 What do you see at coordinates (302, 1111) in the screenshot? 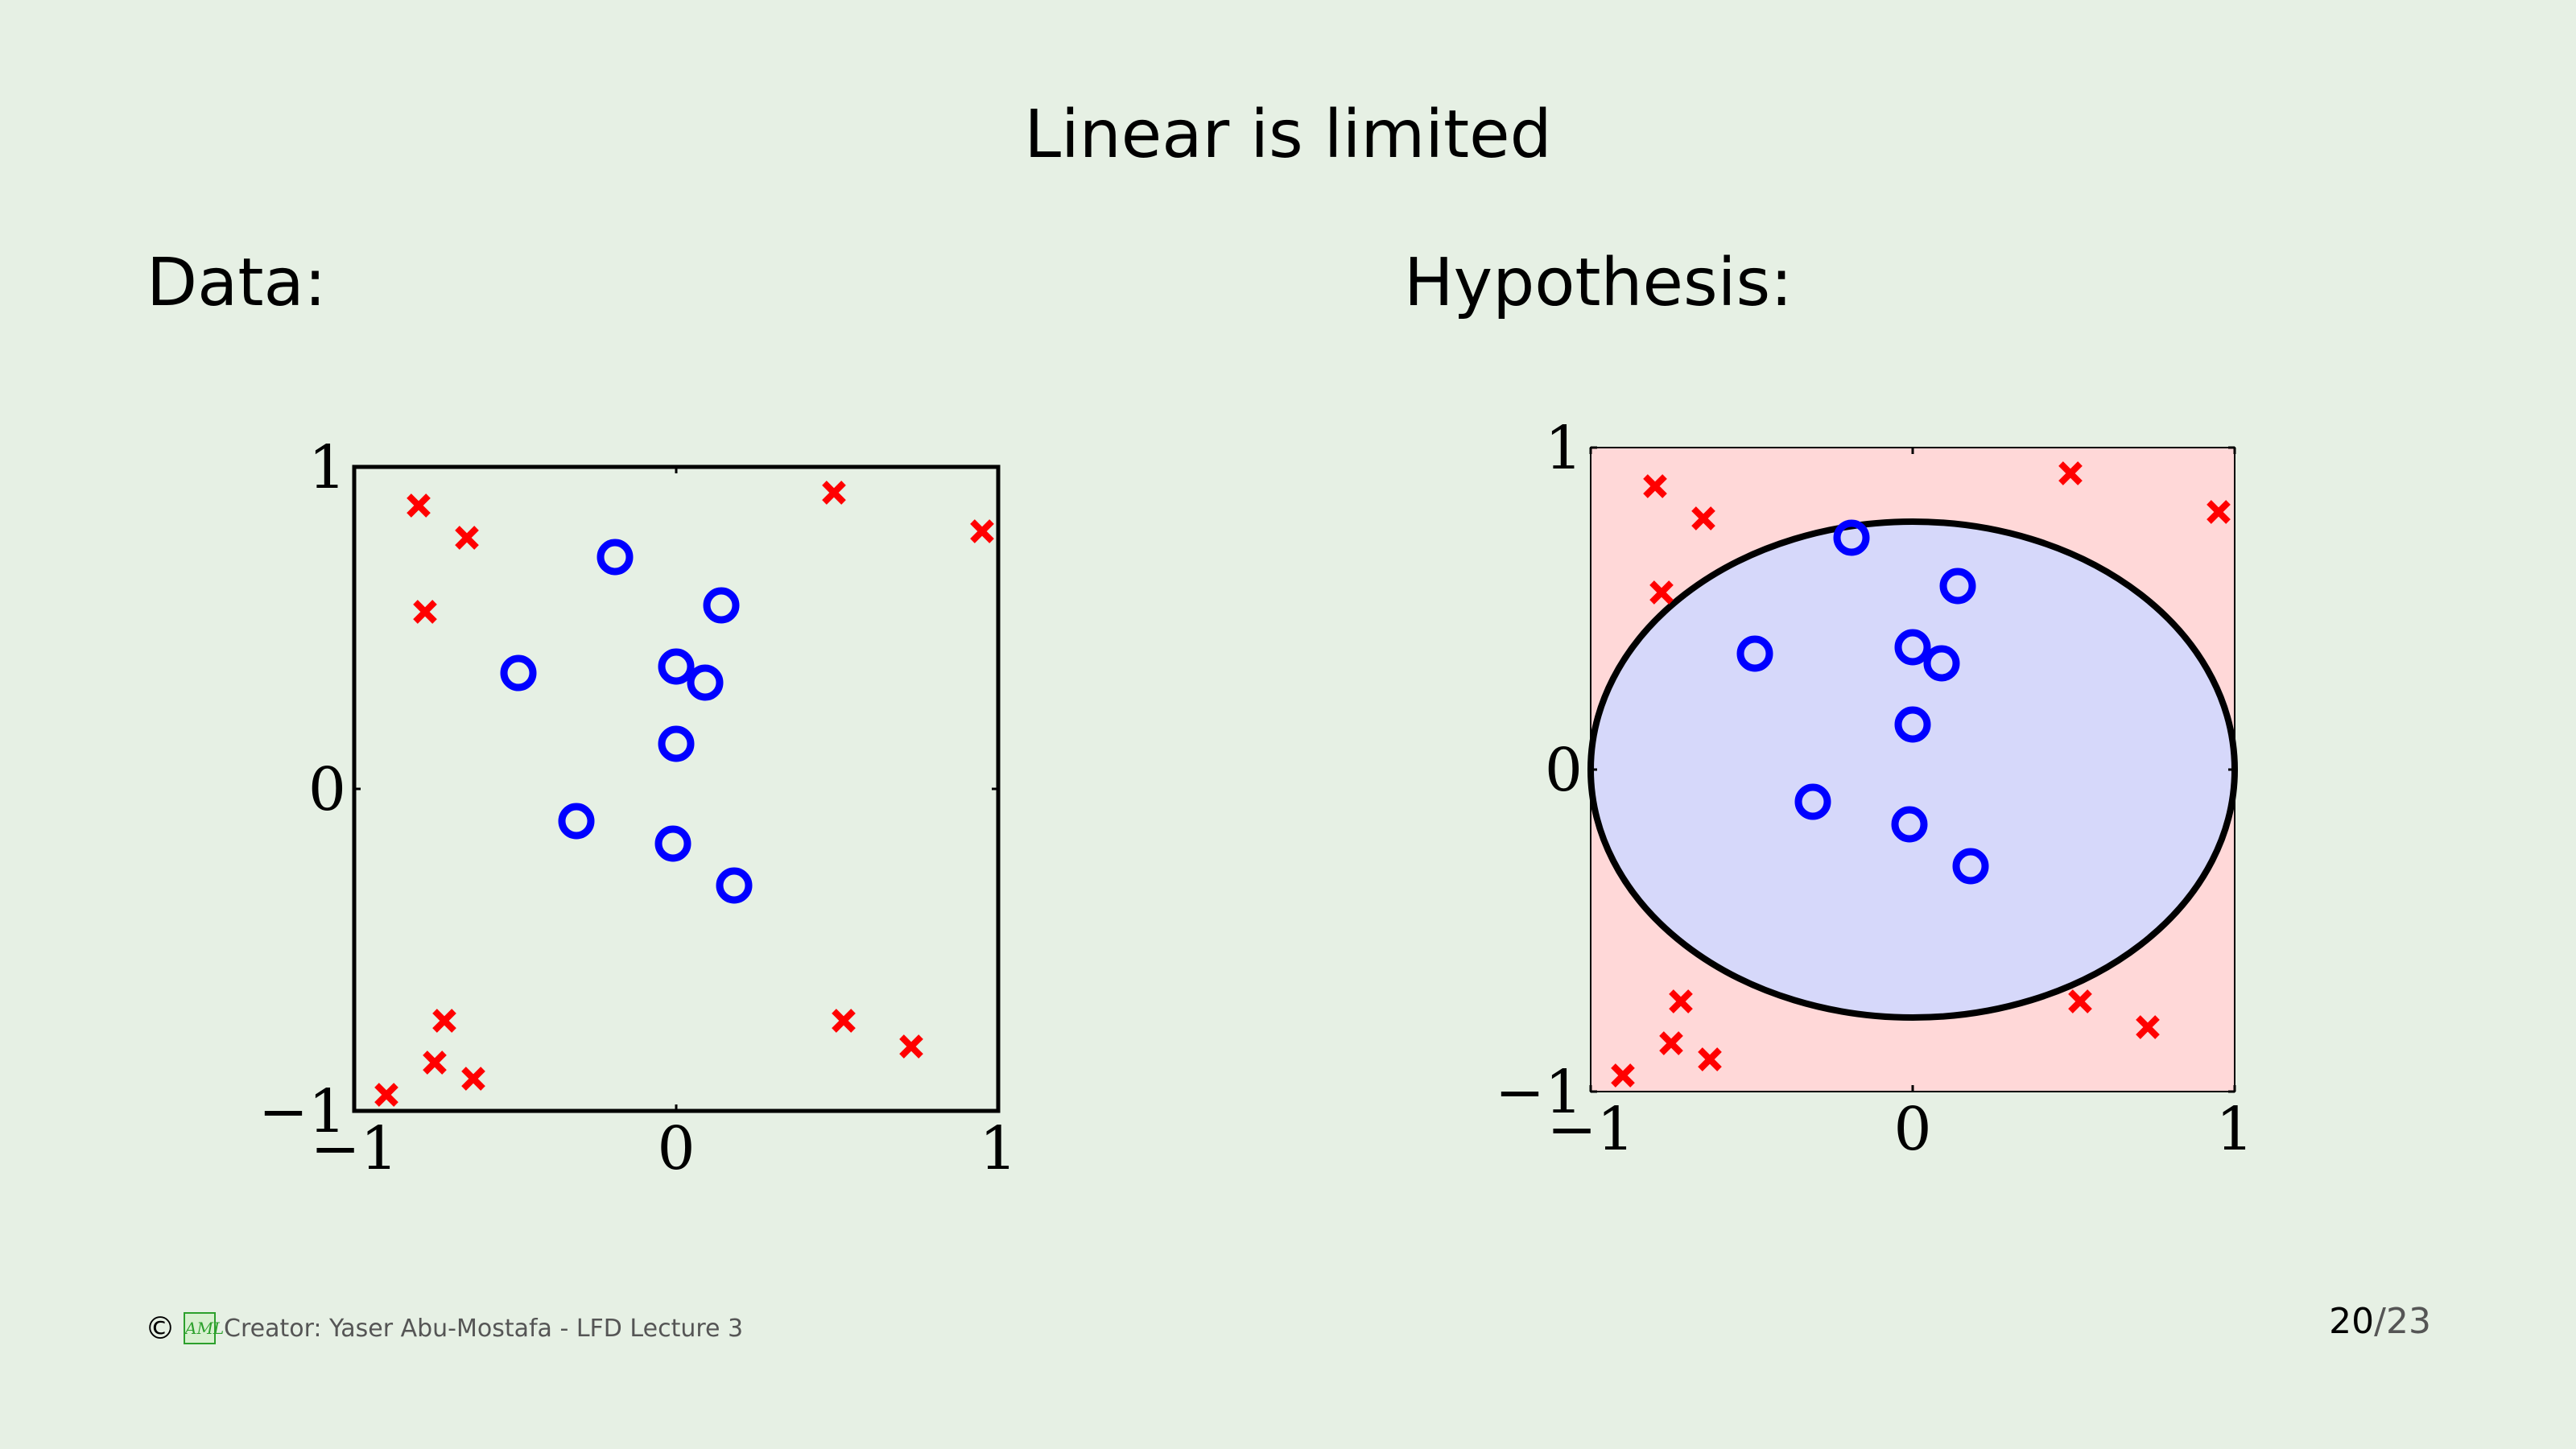
I see `chart-0-y-tick-label: −1` at bounding box center [302, 1111].